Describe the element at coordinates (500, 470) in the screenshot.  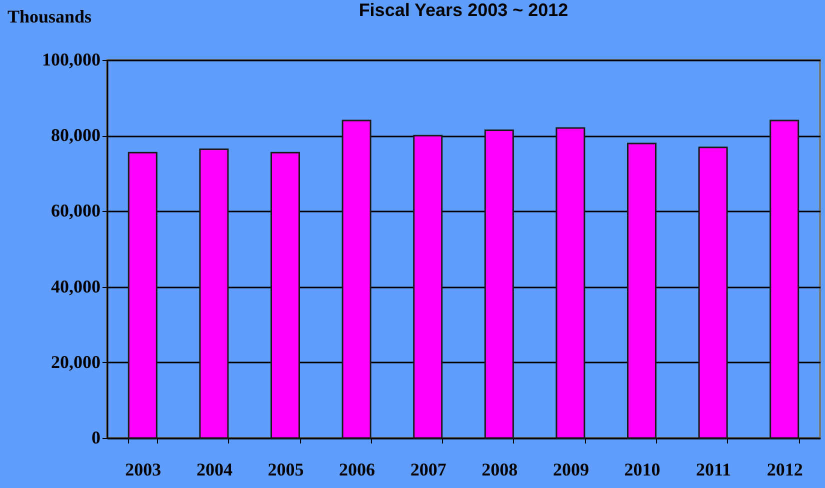
I see `x-tick-label: 2008` at that location.